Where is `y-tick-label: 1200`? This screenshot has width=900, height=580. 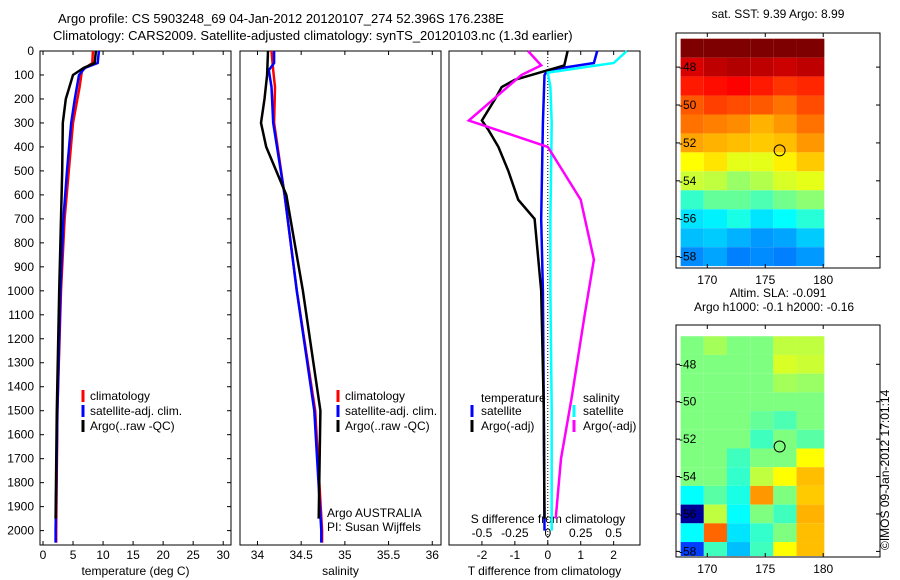 y-tick-label: 1200 is located at coordinates (20, 339).